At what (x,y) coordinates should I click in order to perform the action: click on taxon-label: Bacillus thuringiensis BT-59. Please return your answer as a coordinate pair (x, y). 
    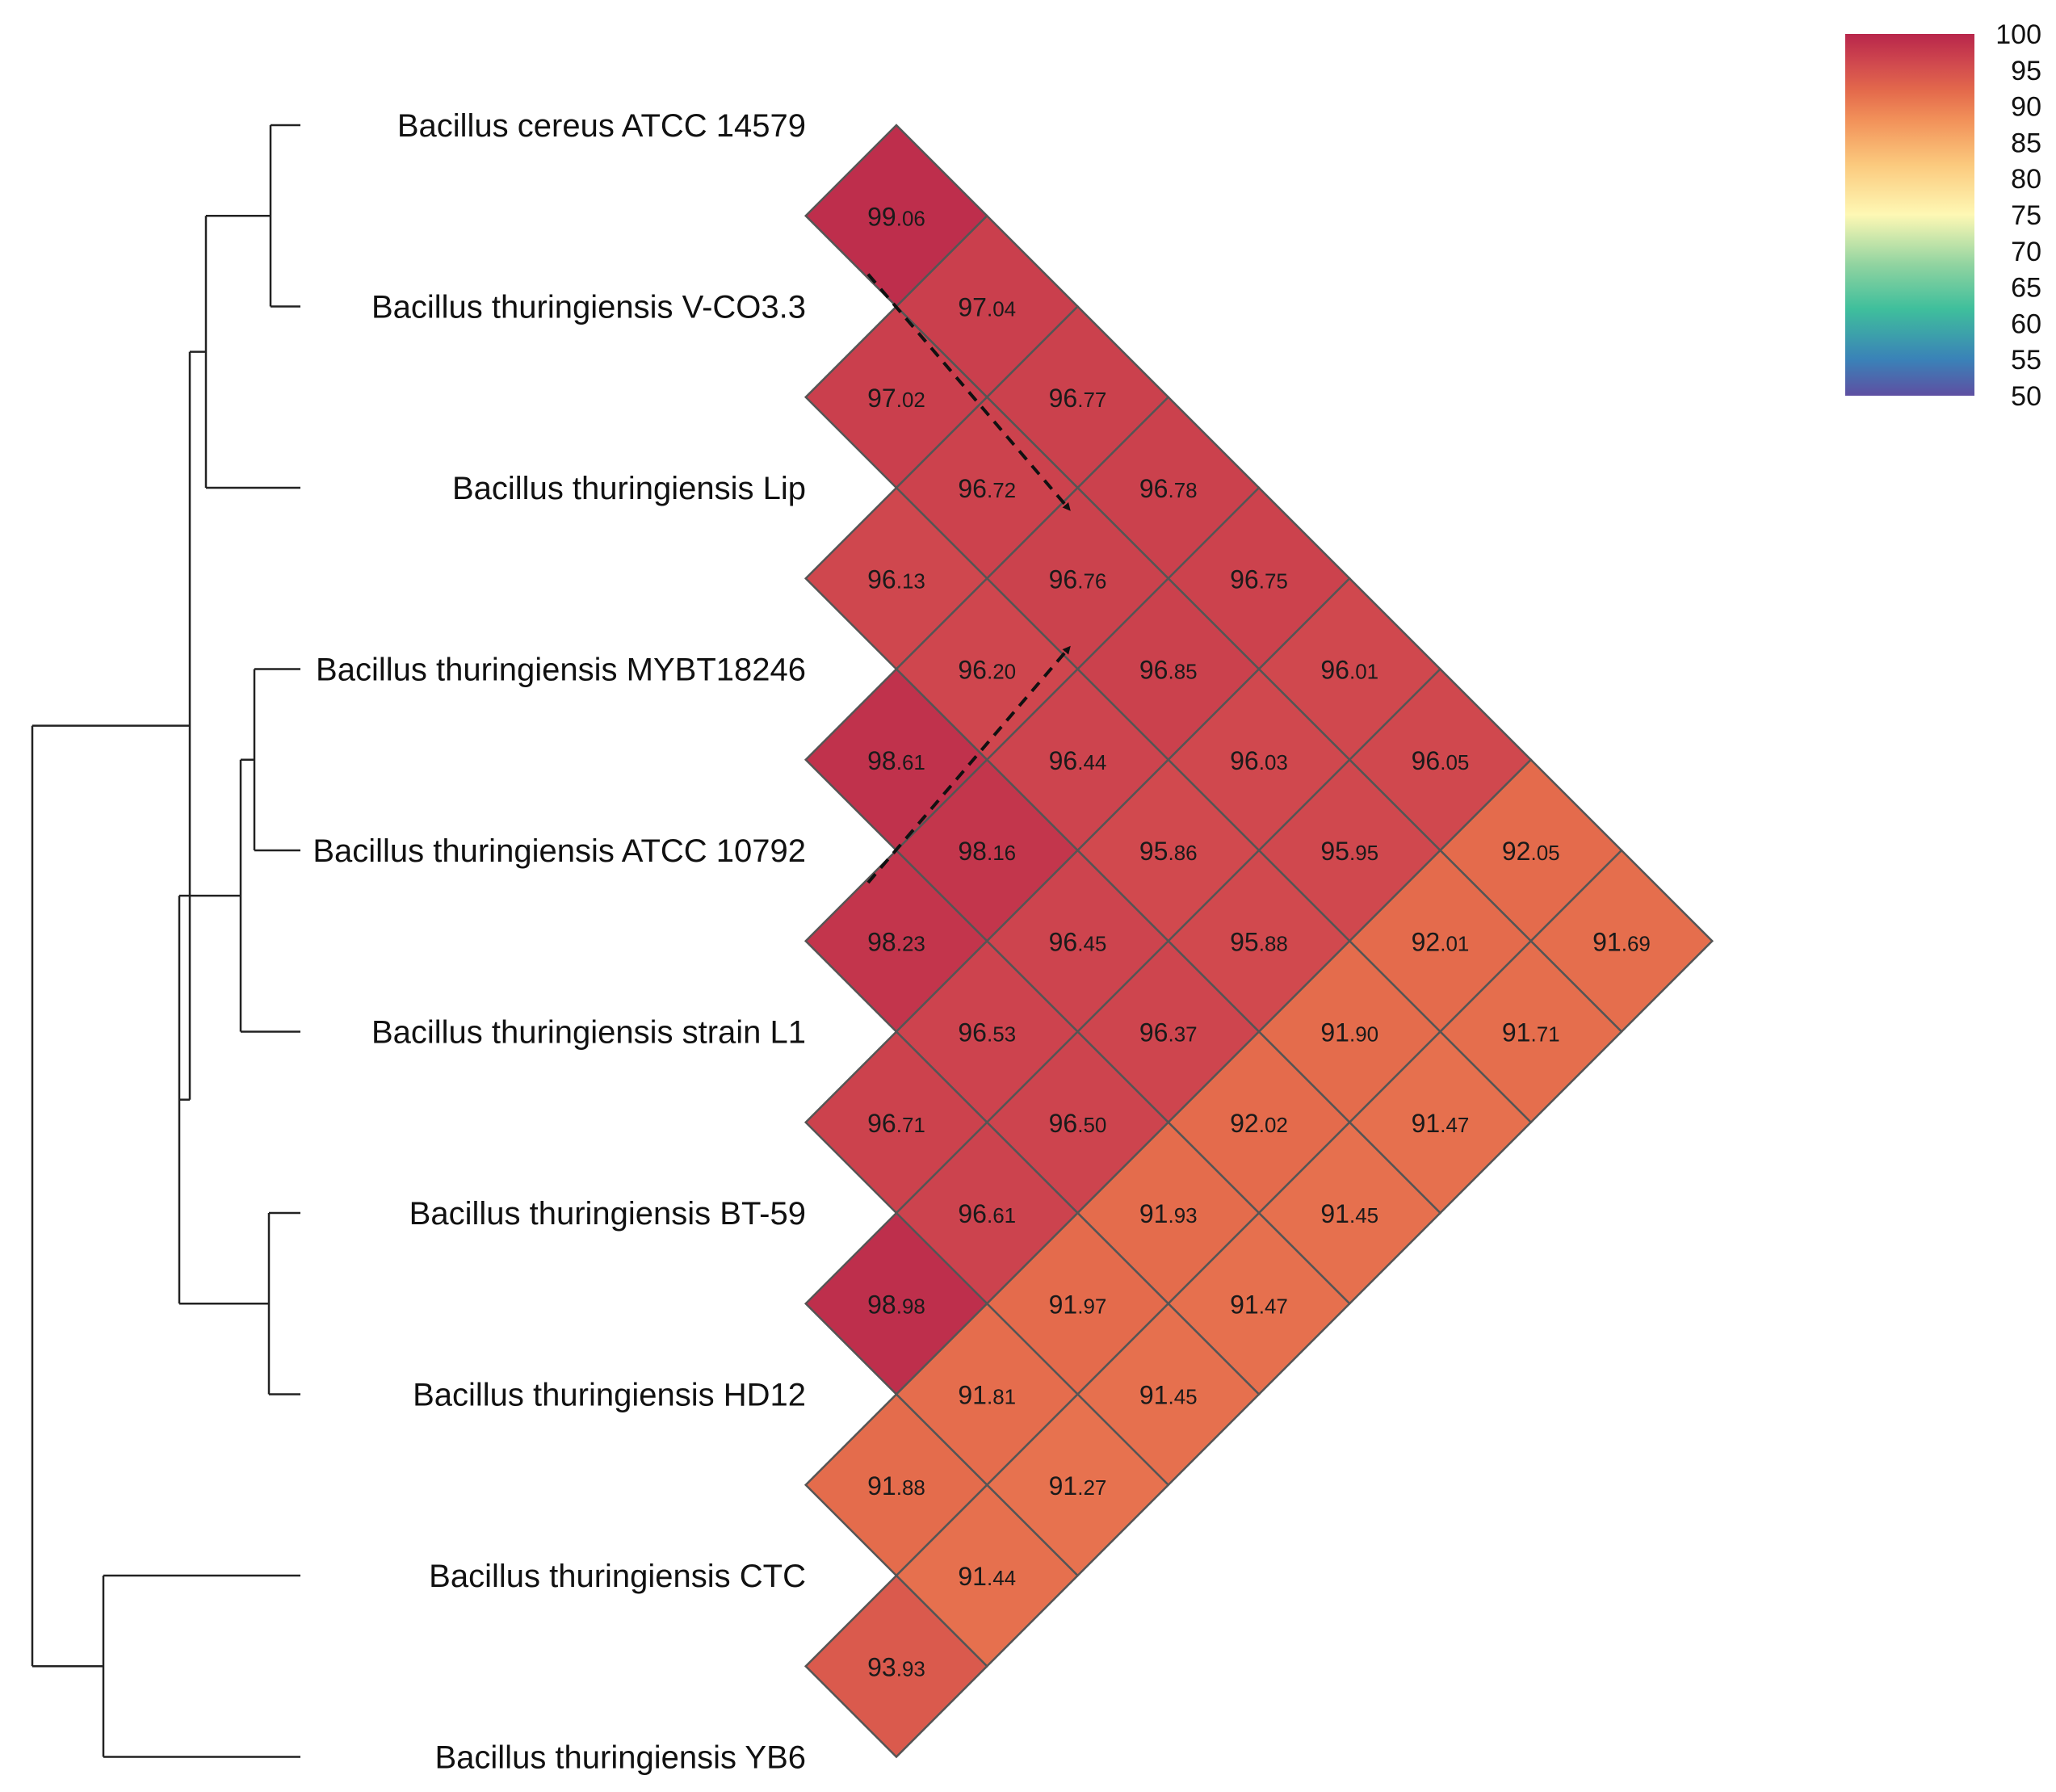
    Looking at the image, I should click on (608, 1214).